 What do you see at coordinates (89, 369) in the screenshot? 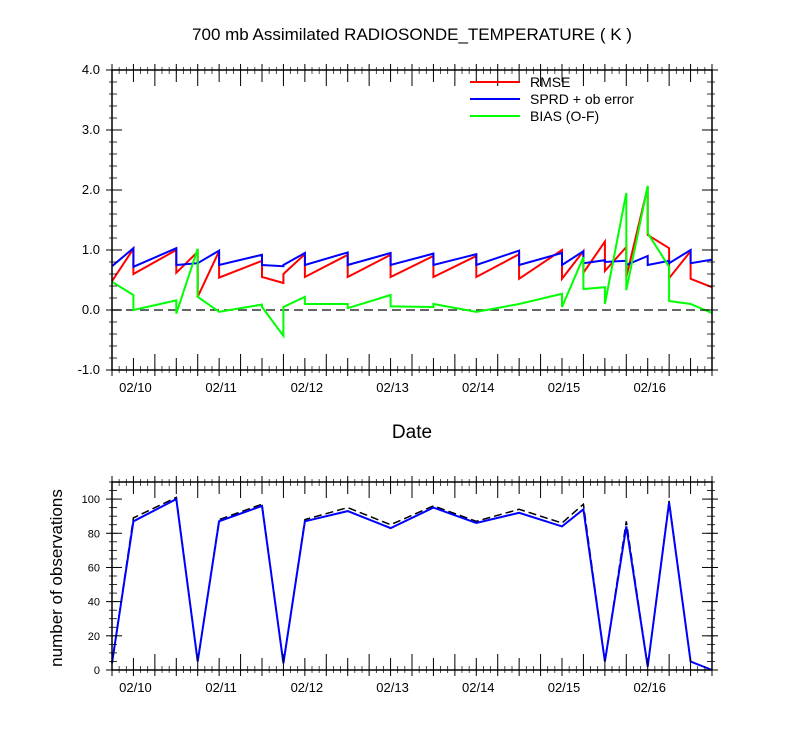
I see `y-tick-label: -1.0` at bounding box center [89, 369].